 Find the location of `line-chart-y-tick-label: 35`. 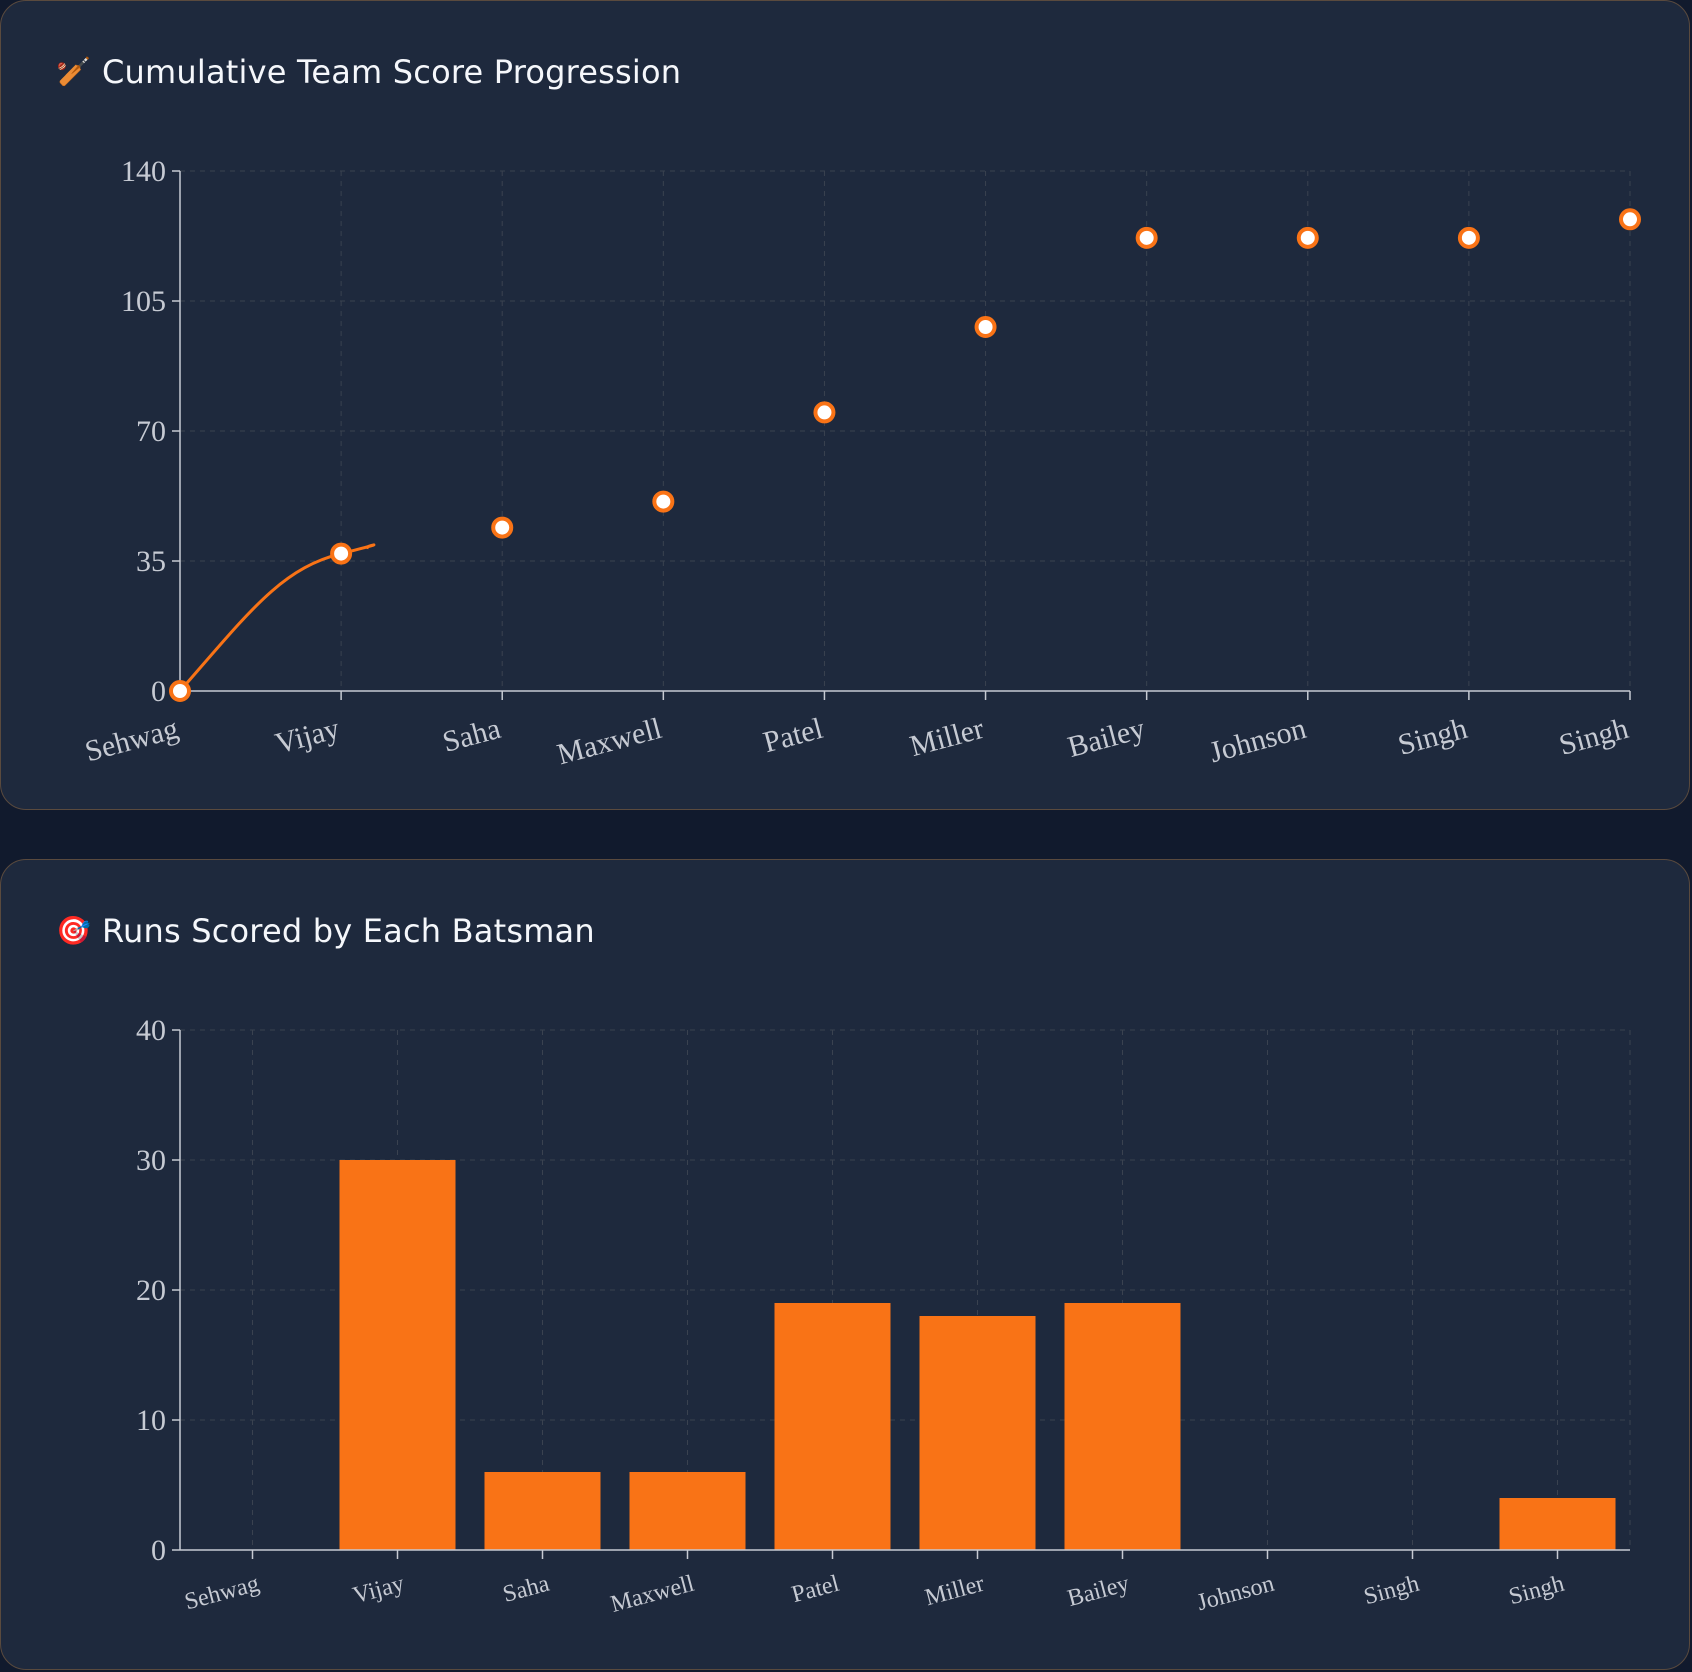

line-chart-y-tick-label: 35 is located at coordinates (151, 561).